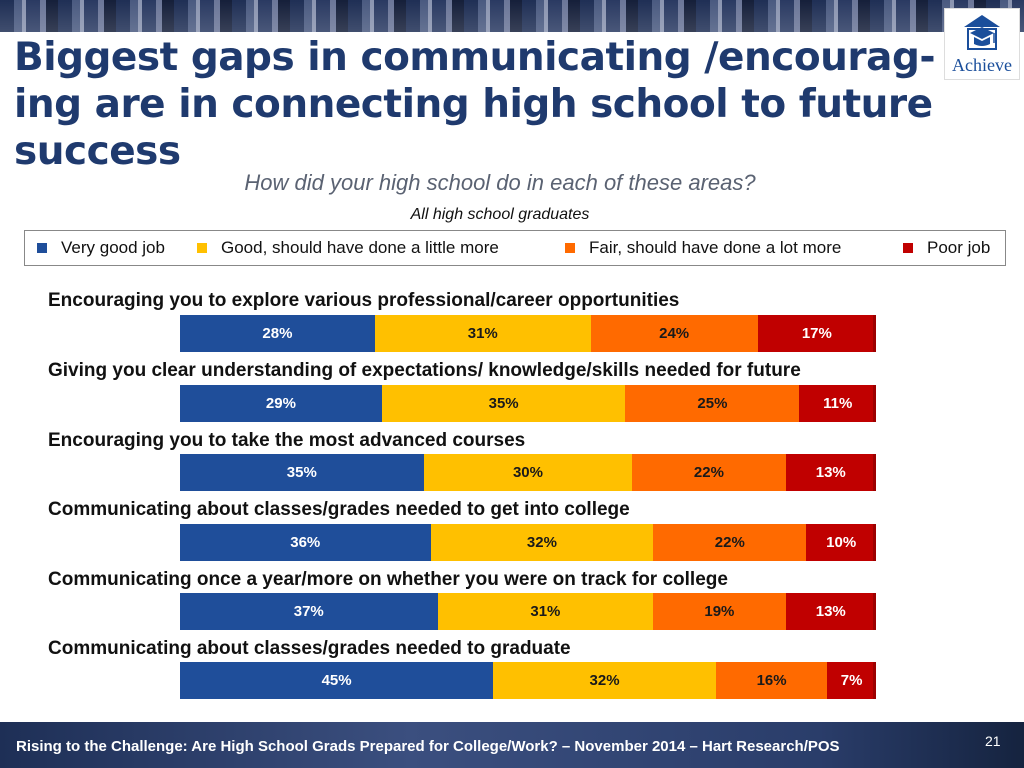  I want to click on logo-emblem-icon, so click(982, 32).